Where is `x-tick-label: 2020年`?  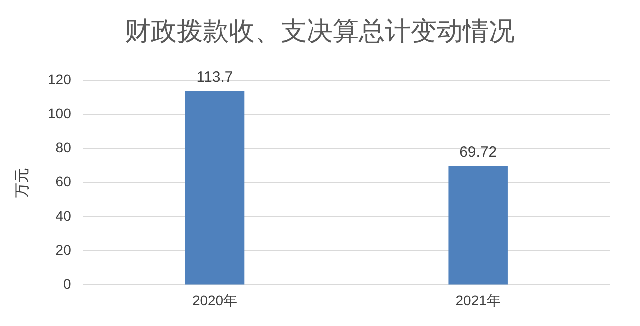 x-tick-label: 2020年 is located at coordinates (215, 300).